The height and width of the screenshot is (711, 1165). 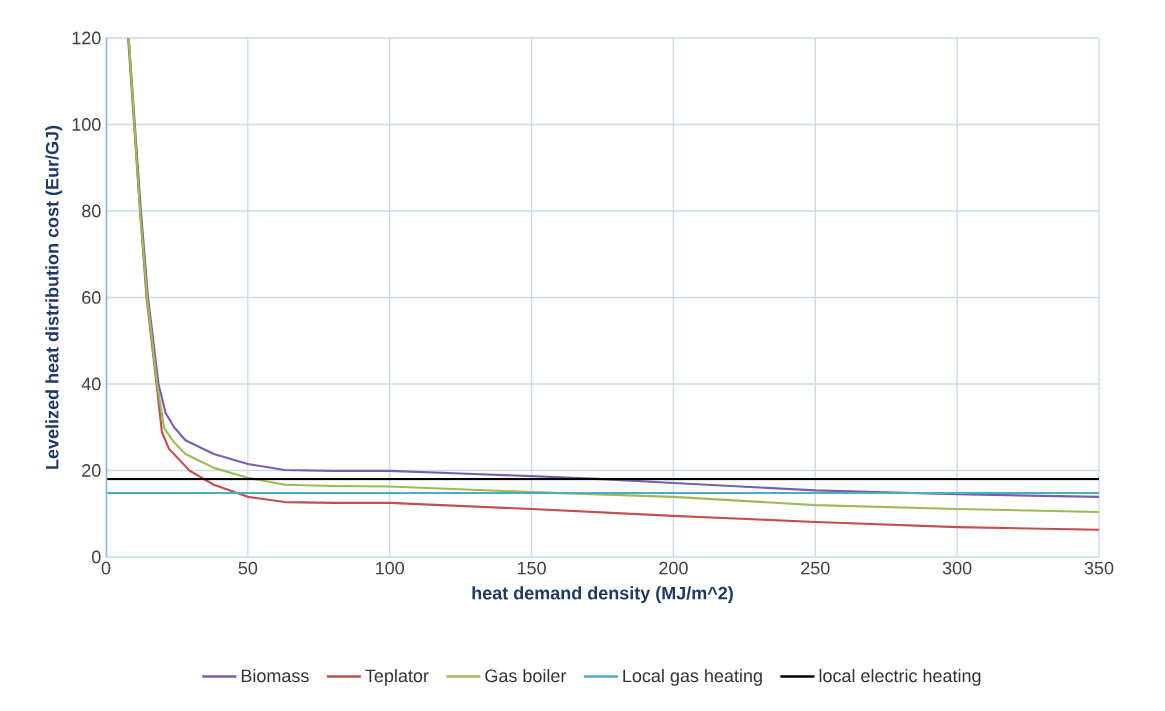 I want to click on y-tick-label: 80, so click(x=91, y=211).